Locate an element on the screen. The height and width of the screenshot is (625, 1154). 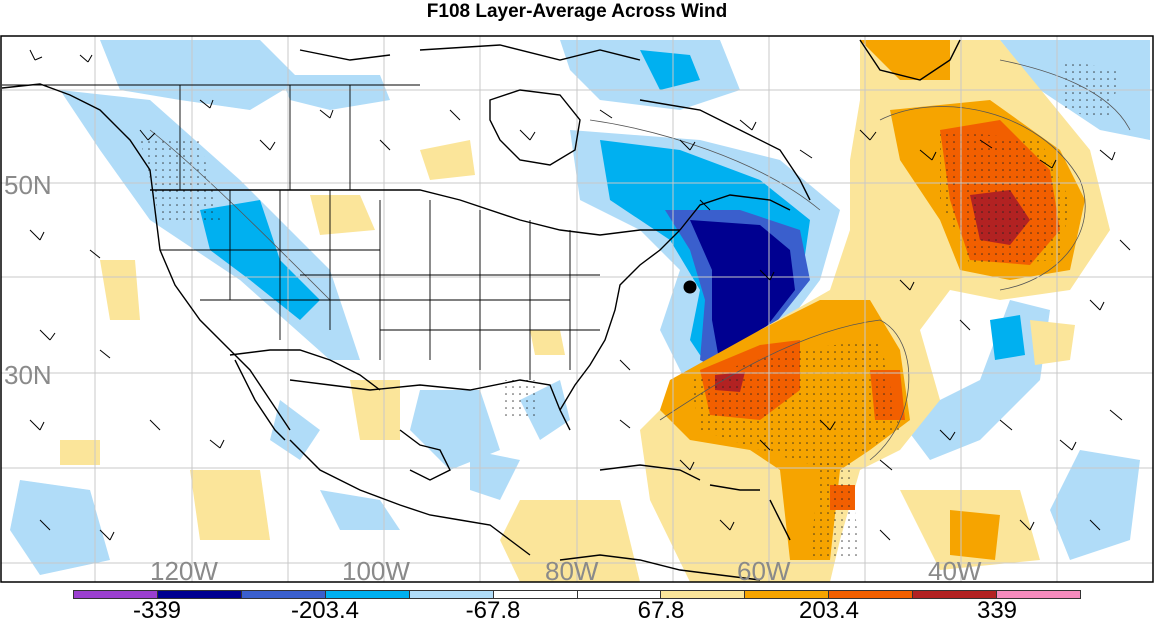
colorbar-label: 203.4 is located at coordinates (829, 610).